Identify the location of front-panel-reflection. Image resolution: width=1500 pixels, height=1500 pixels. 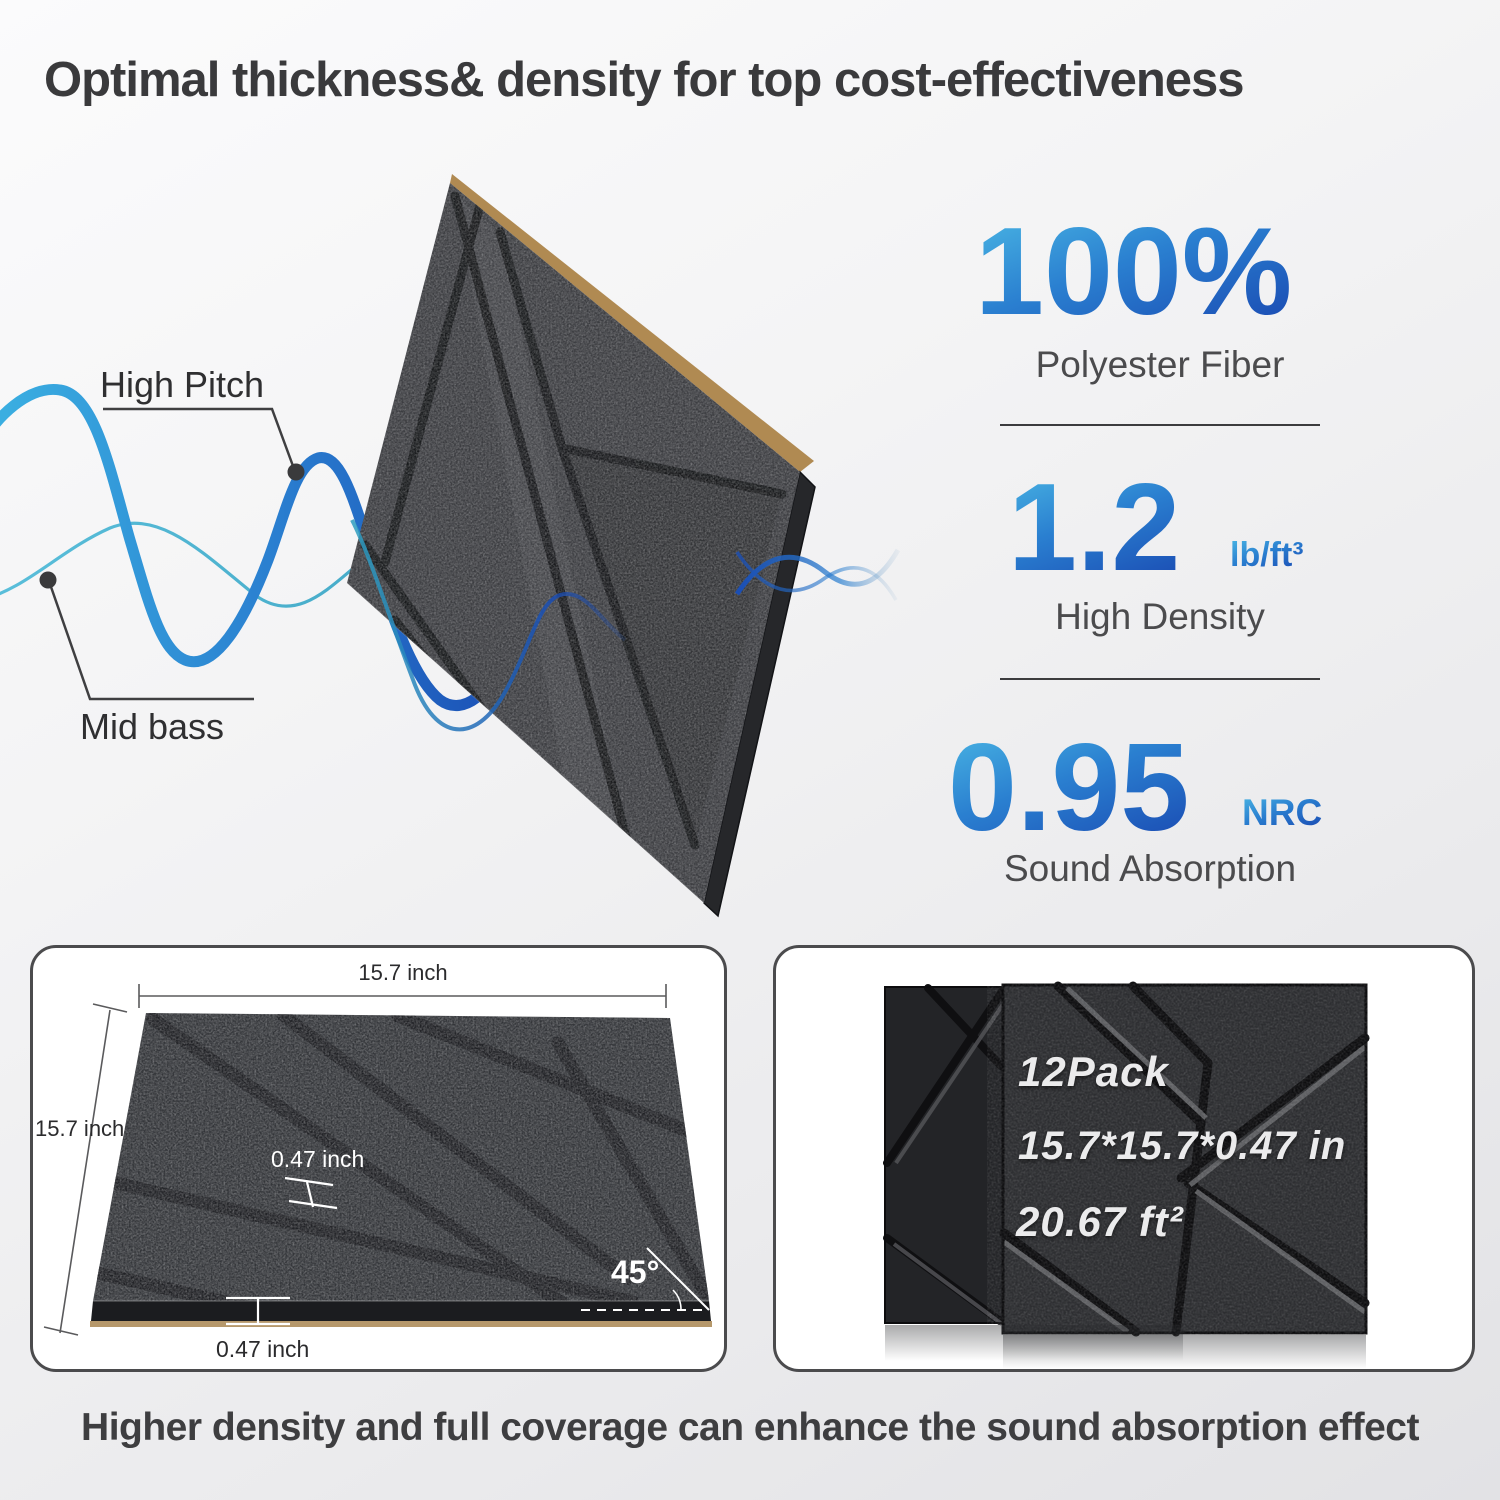
(1184, 1352).